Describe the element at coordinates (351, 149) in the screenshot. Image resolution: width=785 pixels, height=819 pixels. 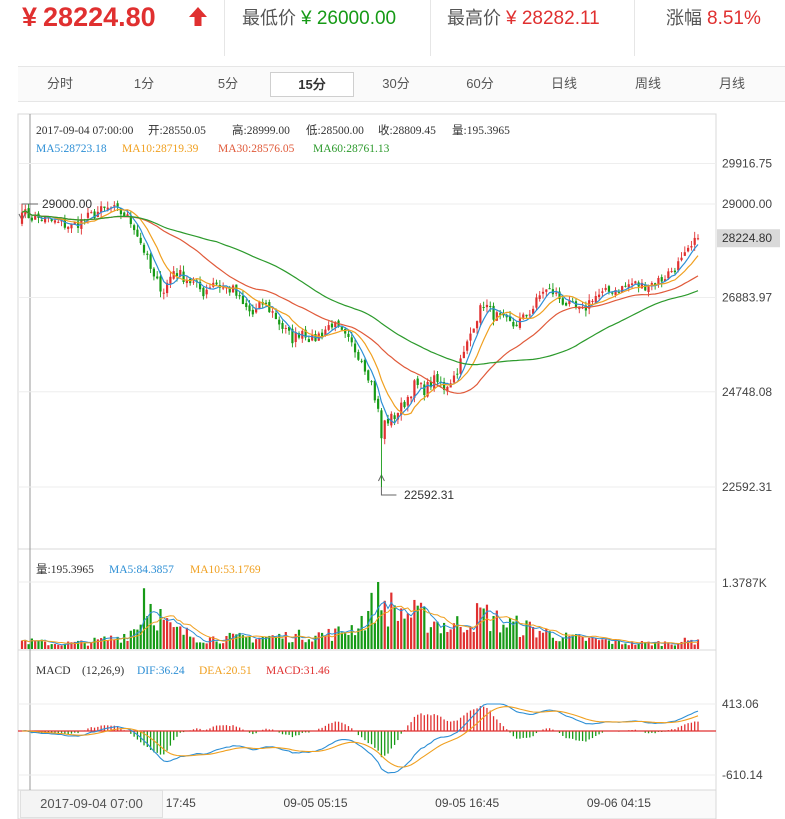
I see `legend-ma60: MA60:28761.13` at that location.